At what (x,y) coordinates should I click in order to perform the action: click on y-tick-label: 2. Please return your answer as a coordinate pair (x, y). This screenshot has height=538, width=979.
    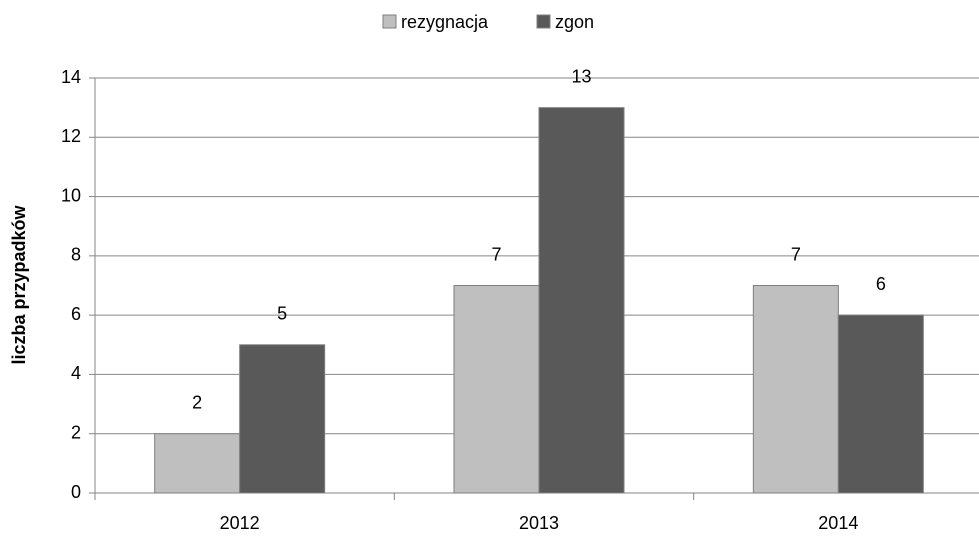
    Looking at the image, I should click on (76, 432).